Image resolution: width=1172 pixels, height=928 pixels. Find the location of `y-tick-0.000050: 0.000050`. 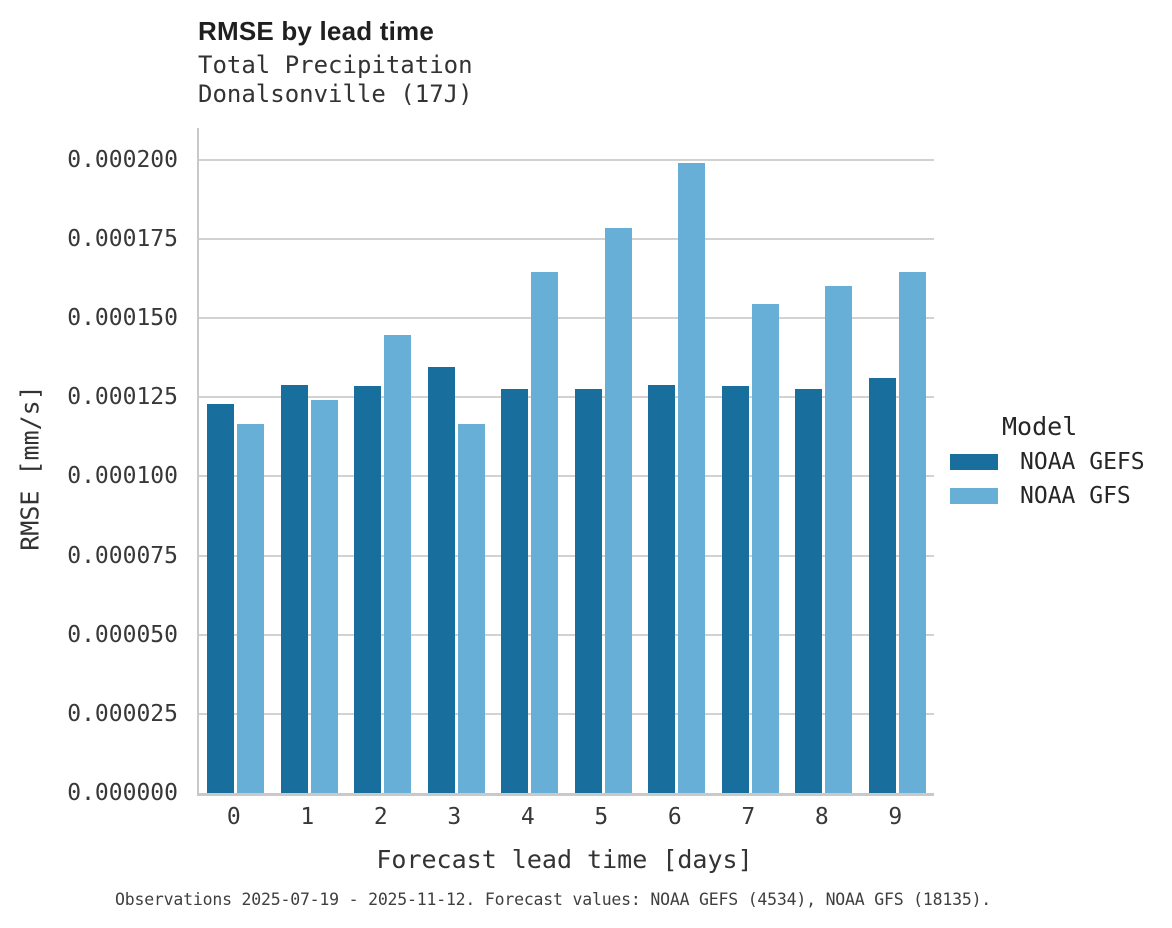

y-tick-0.000050: 0.000050 is located at coordinates (122, 634).